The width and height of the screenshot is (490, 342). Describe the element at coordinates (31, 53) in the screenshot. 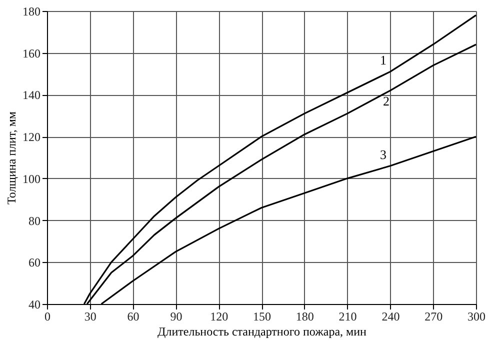

I see `y-tick-label: 160` at that location.